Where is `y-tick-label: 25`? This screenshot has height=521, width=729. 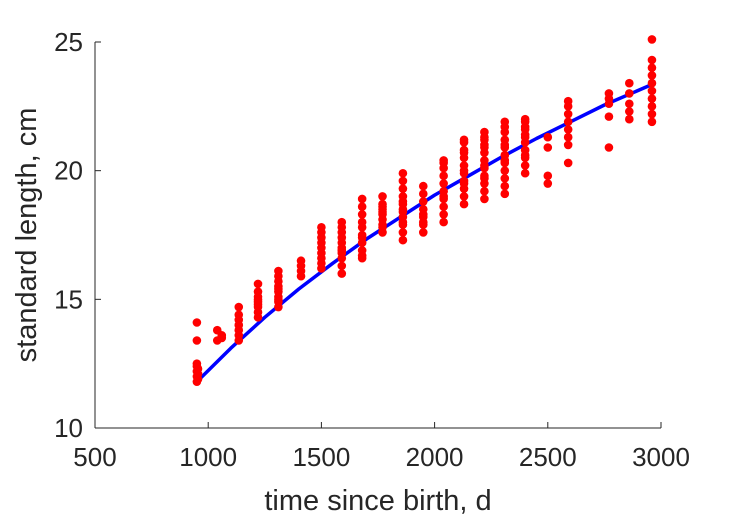 y-tick-label: 25 is located at coordinates (68, 42).